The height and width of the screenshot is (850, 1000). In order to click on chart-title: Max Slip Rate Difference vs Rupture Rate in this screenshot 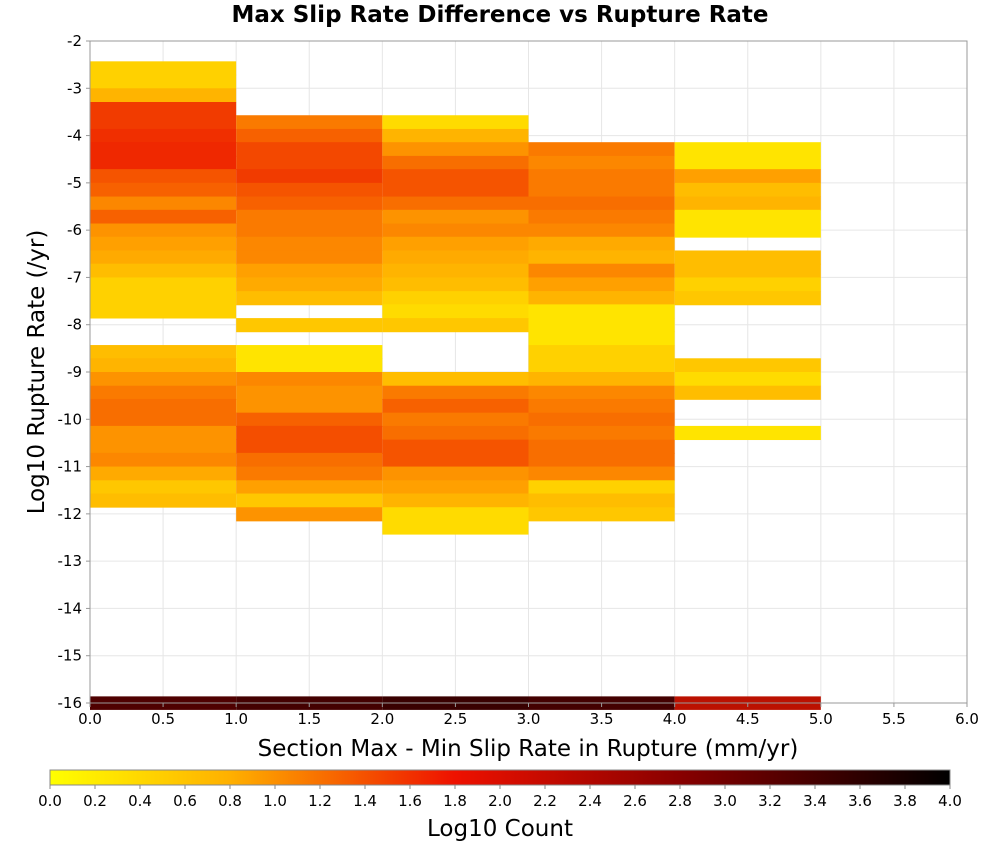, I will do `click(500, 15)`.